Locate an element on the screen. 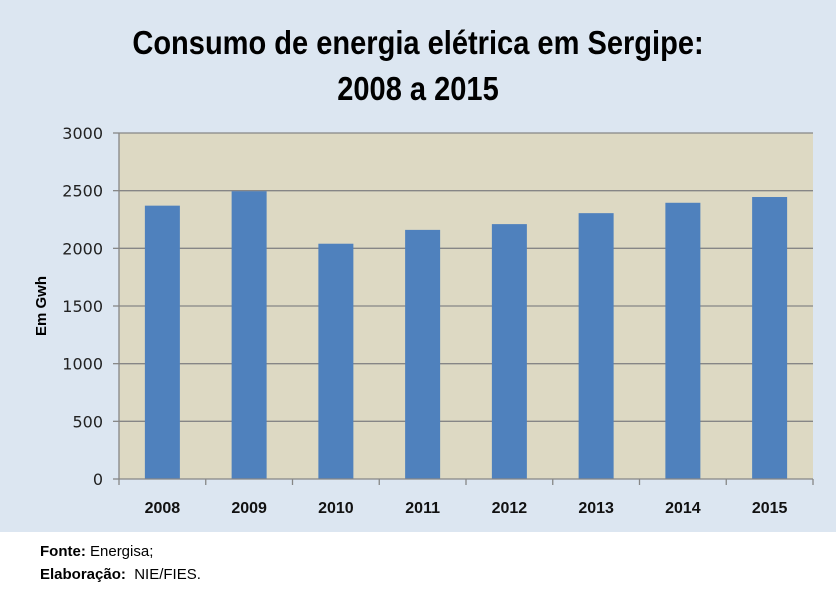  y-tick-label: 2000 is located at coordinates (82, 248).